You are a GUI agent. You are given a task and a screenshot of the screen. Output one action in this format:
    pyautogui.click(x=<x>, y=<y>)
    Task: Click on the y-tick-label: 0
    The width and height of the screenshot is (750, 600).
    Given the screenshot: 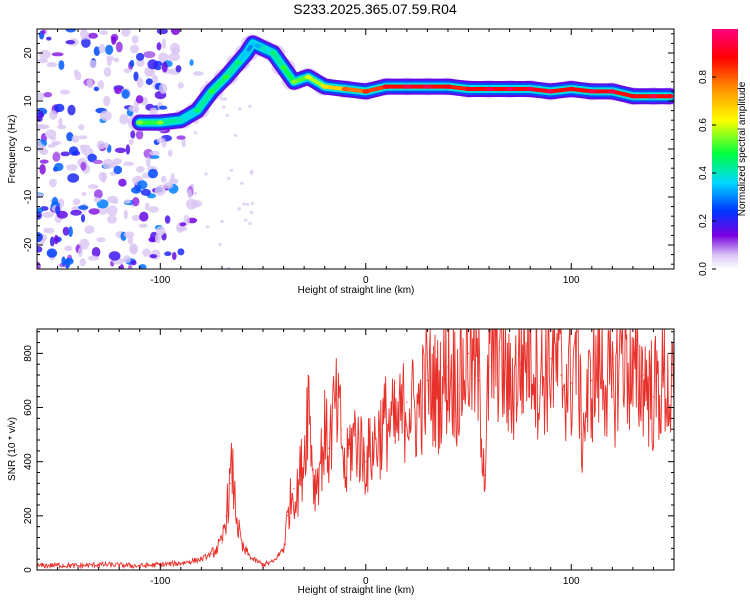 What is the action you would take?
    pyautogui.click(x=28, y=149)
    